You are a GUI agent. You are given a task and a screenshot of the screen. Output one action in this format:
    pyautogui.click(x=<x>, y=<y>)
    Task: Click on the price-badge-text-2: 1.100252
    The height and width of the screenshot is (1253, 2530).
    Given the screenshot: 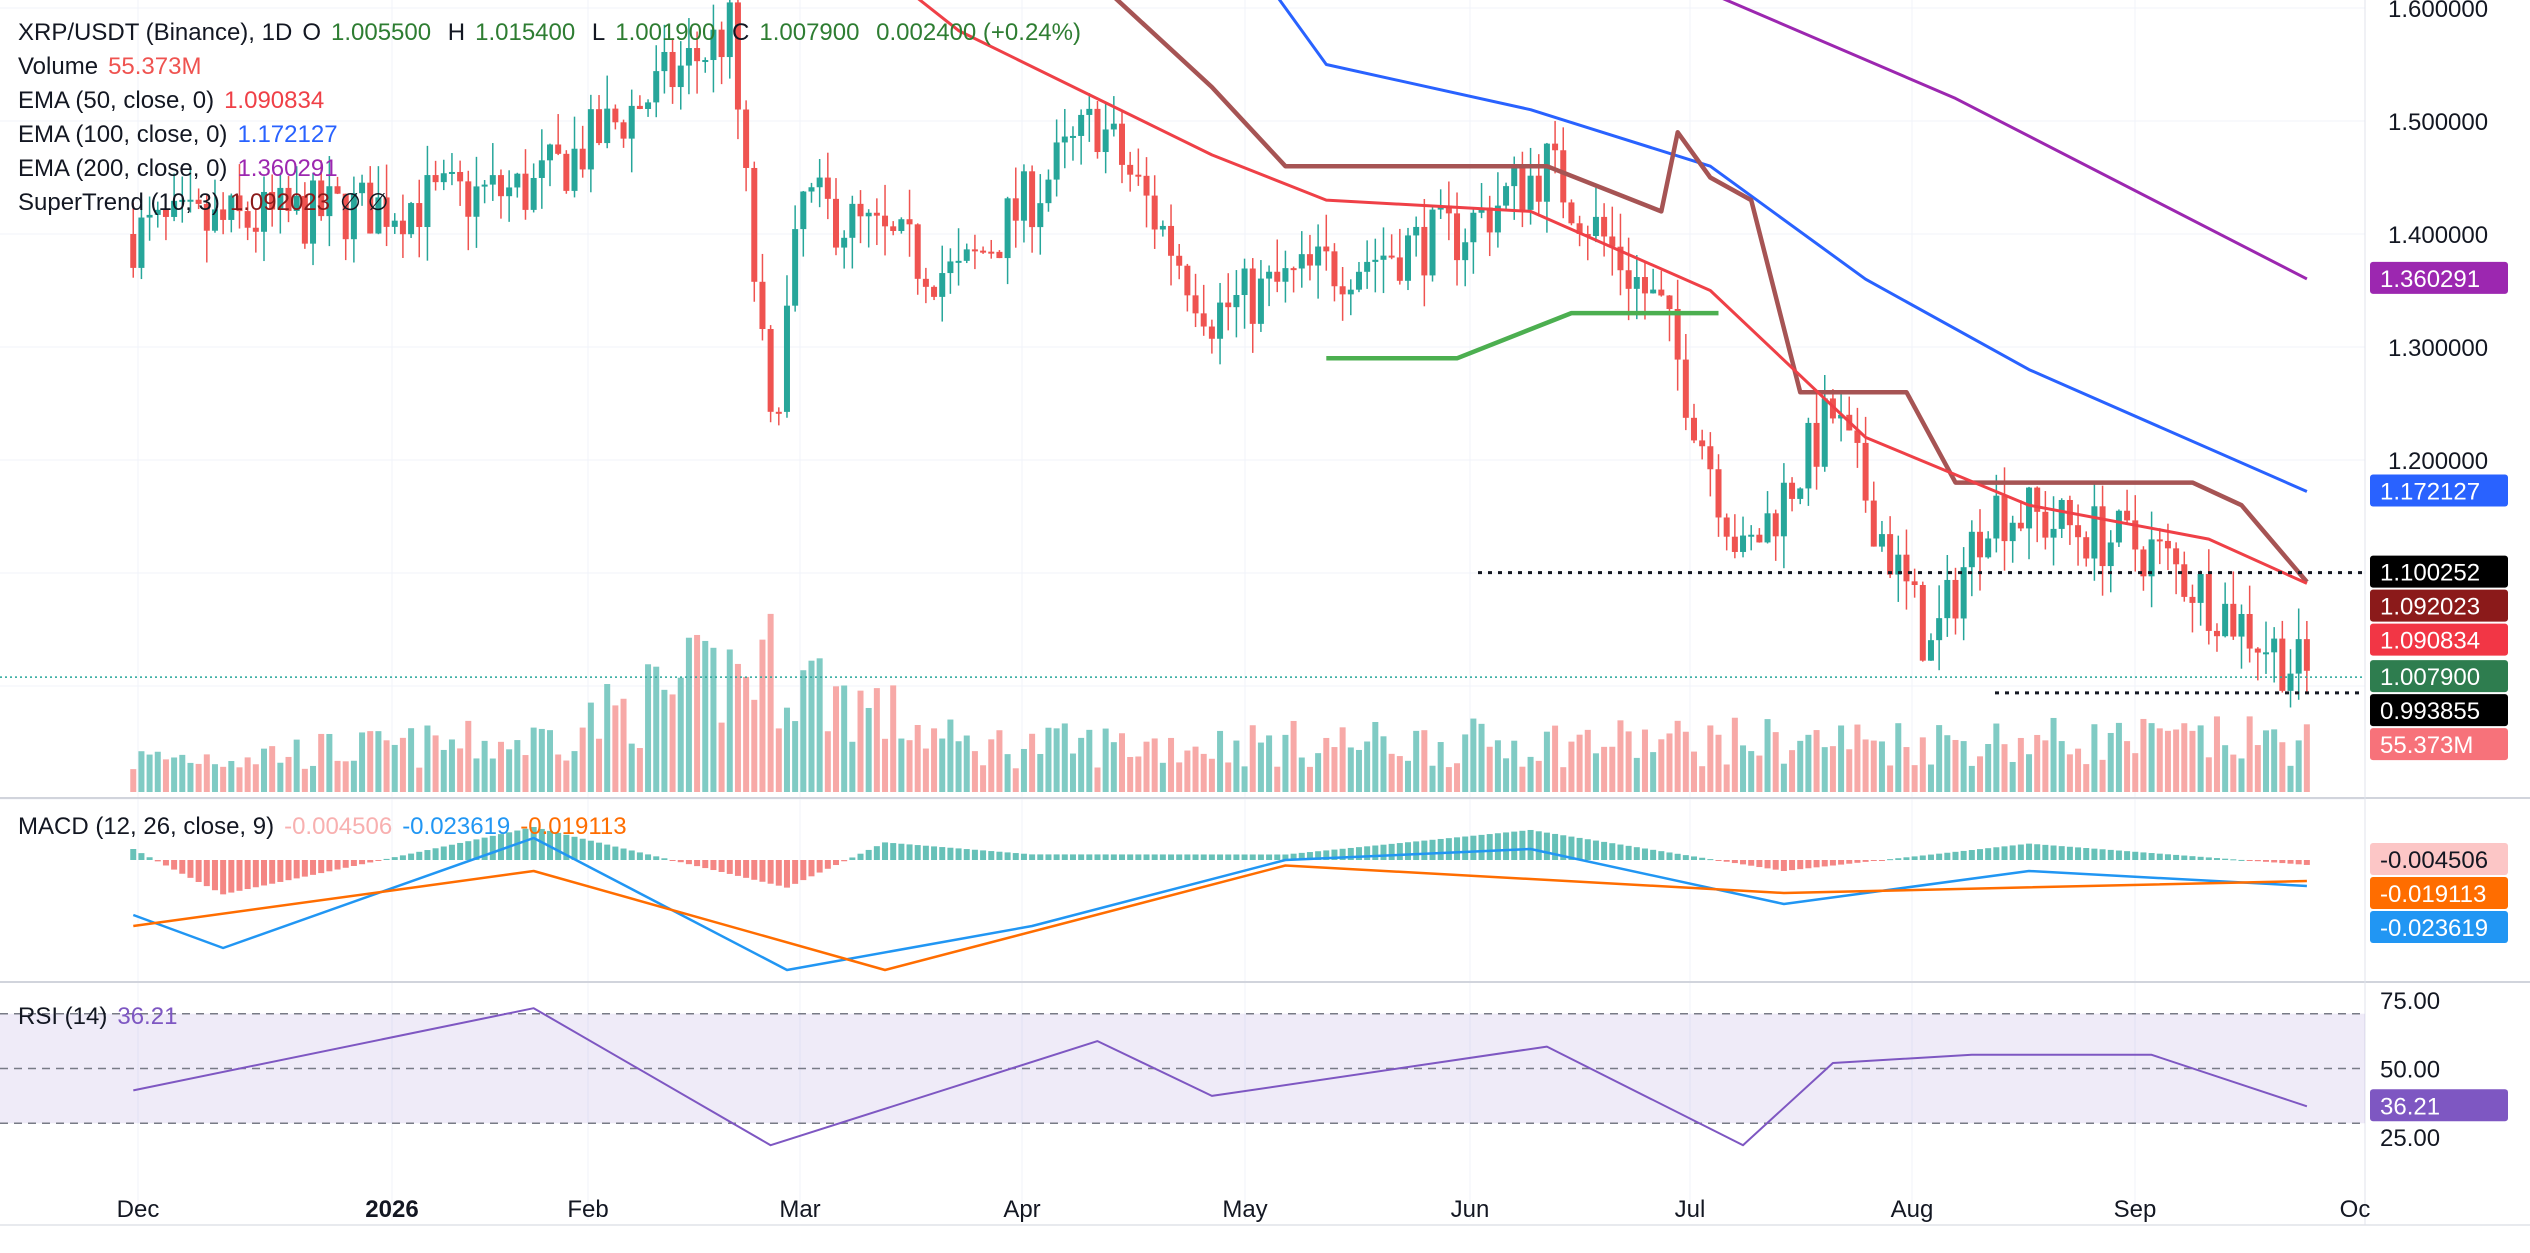 What is the action you would take?
    pyautogui.click(x=2430, y=573)
    